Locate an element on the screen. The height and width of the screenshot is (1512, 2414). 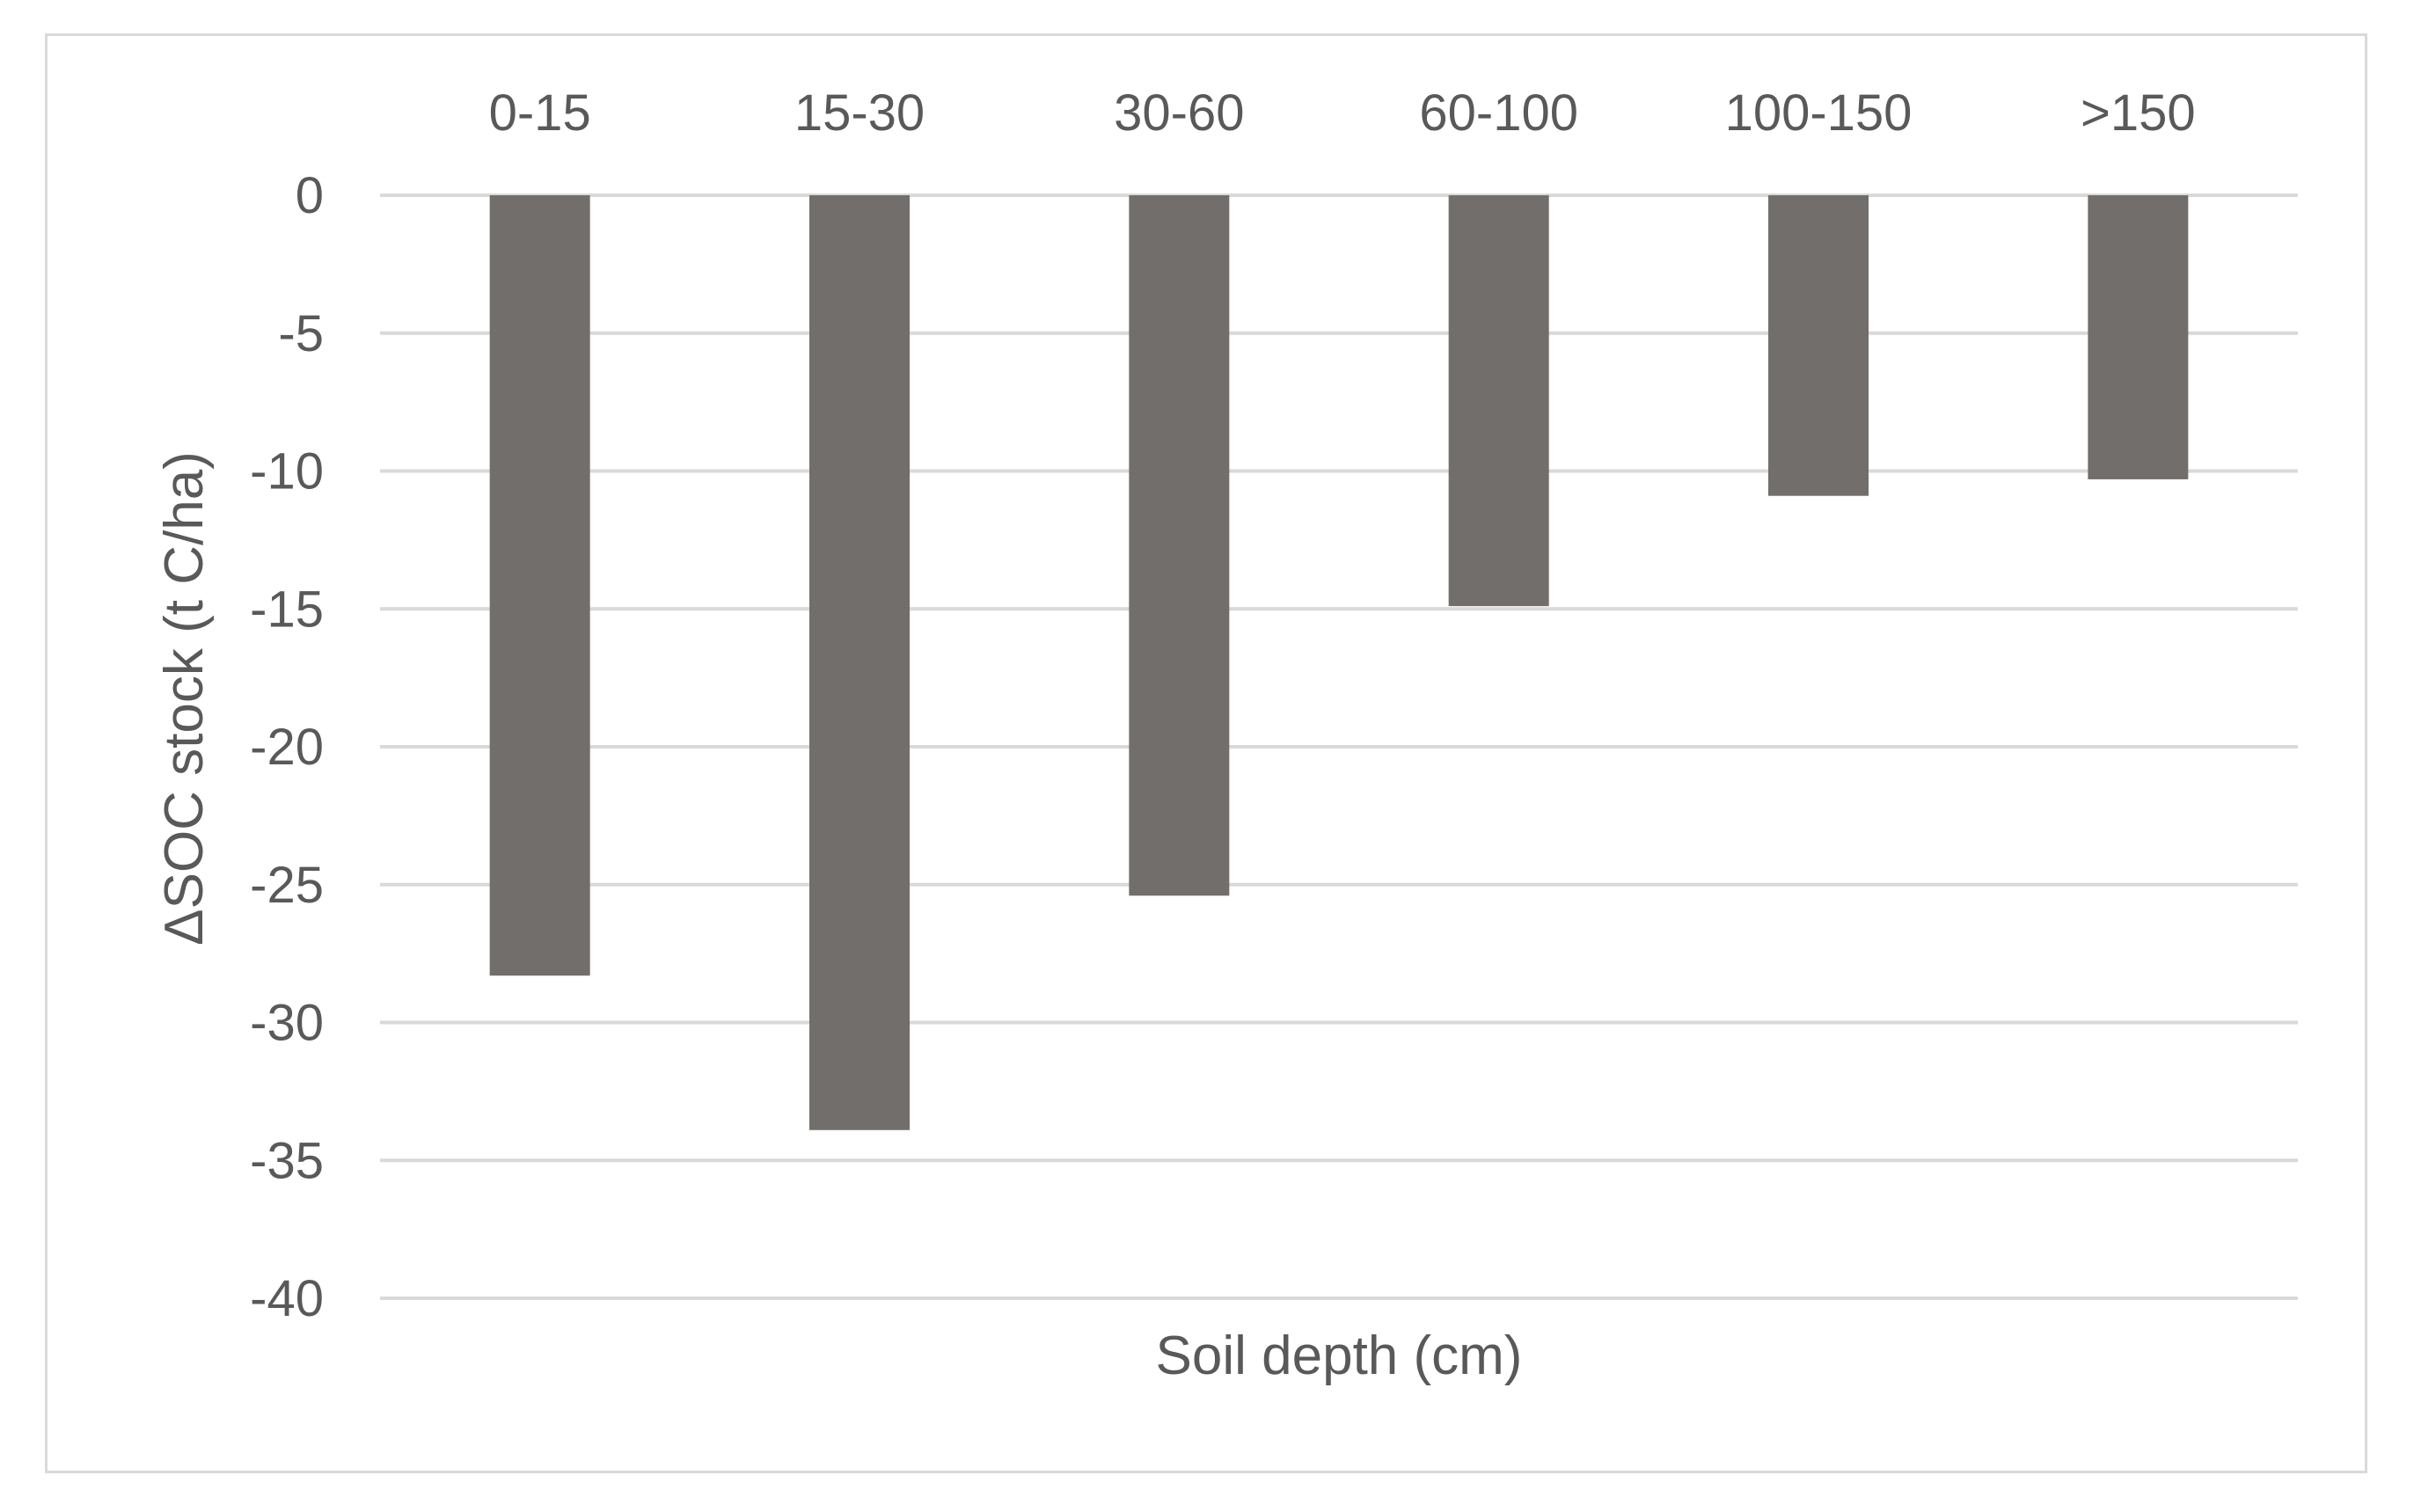
y-tick-label: -25 is located at coordinates (287, 885).